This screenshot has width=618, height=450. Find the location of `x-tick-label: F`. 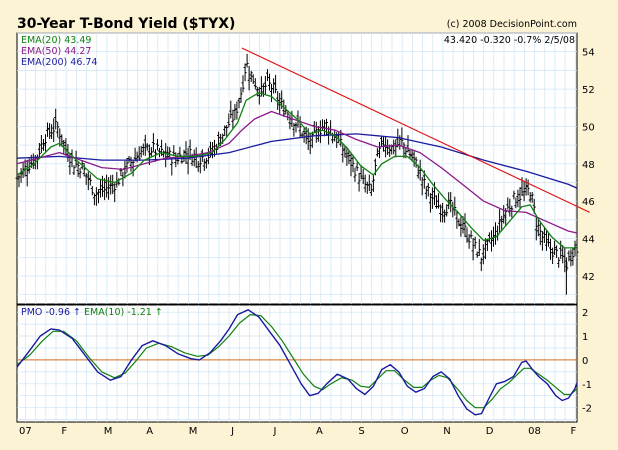

x-tick-label: F is located at coordinates (64, 431).